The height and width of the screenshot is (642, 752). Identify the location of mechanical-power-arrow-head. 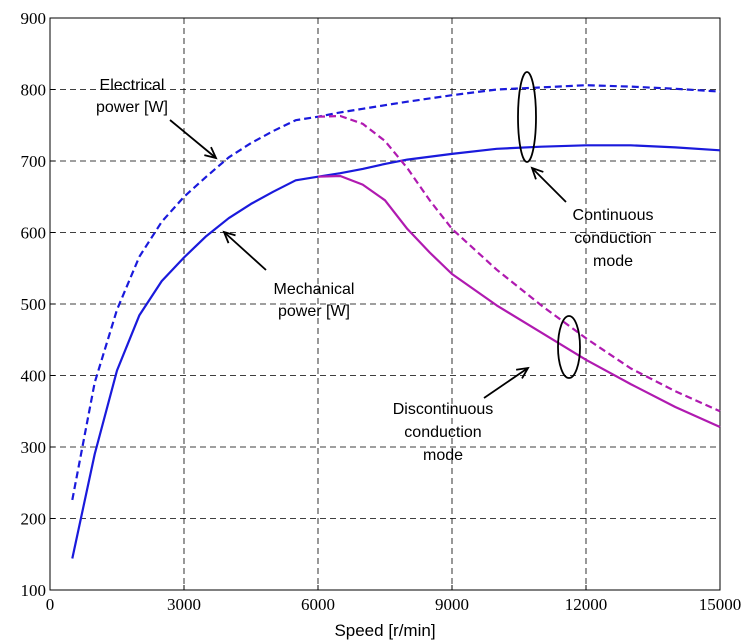
(229, 237).